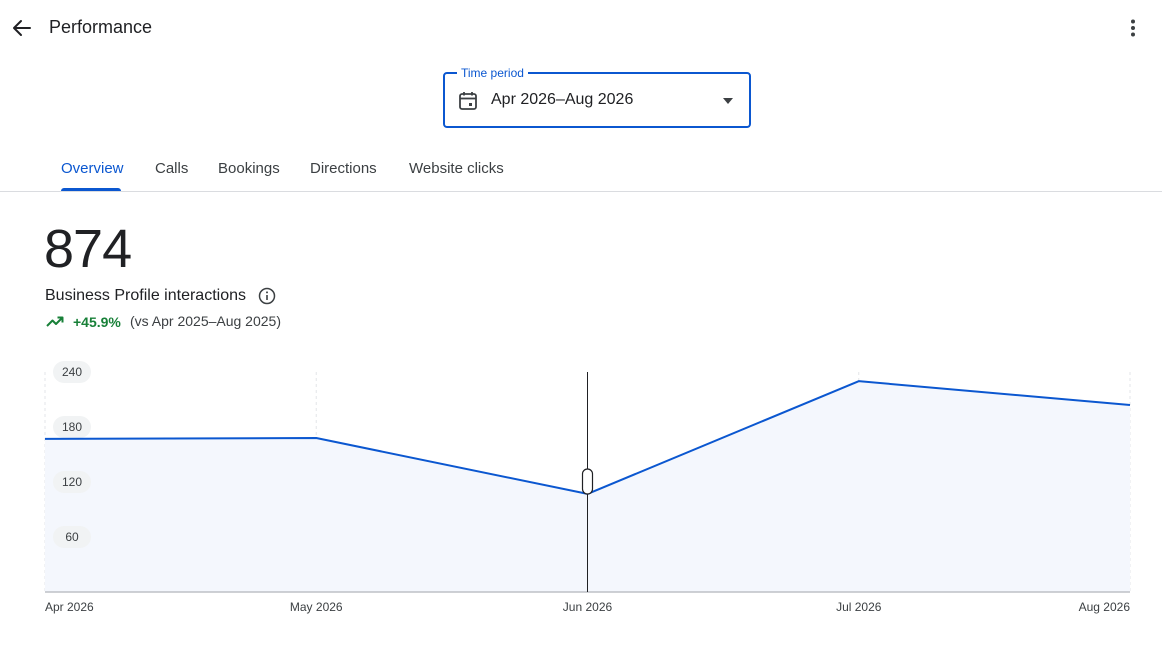 Image resolution: width=1162 pixels, height=650 pixels. I want to click on more-options-button, so click(1133, 28).